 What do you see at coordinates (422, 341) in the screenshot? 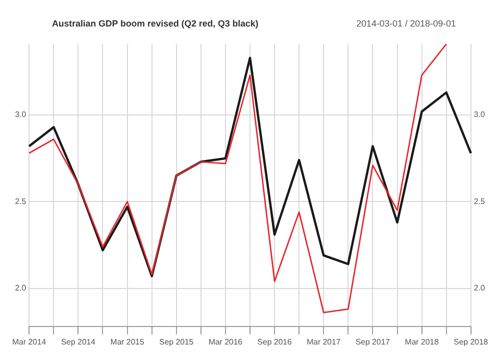
I see `x-tick-label: Mar 2018` at bounding box center [422, 341].